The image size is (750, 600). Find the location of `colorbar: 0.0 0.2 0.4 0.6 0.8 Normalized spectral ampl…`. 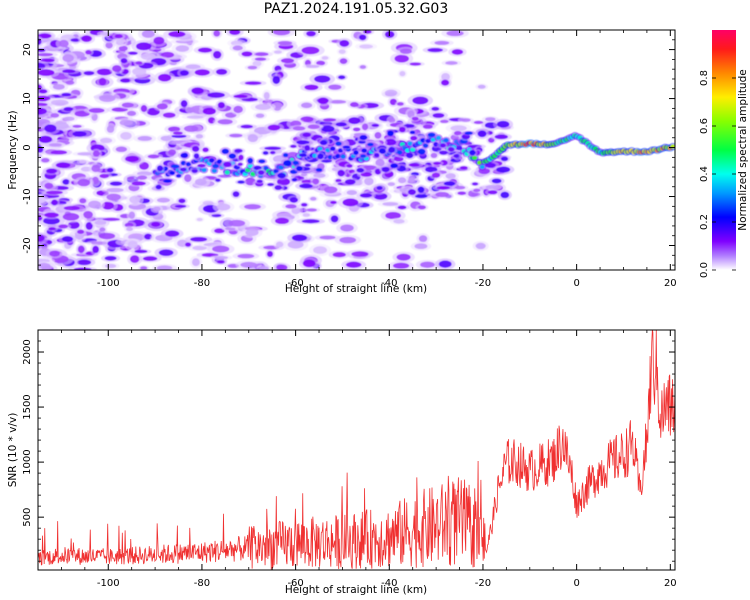

colorbar: 0.0 0.2 0.4 0.6 0.8 Normalized spectral ampl… is located at coordinates (724, 154).